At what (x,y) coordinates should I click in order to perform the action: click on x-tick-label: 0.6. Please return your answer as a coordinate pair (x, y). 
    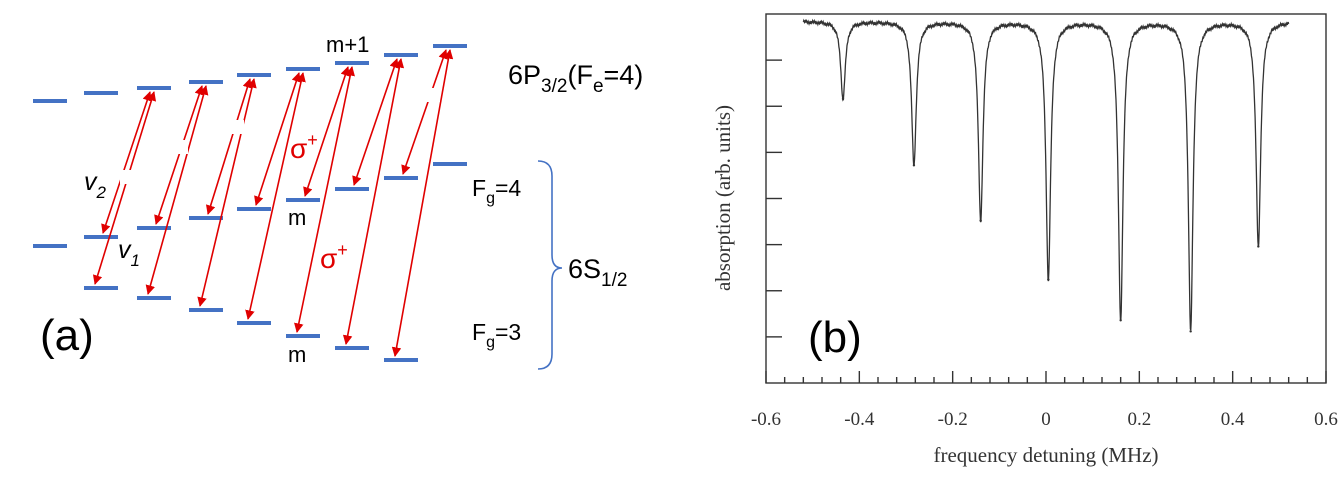
    Looking at the image, I should click on (1326, 419).